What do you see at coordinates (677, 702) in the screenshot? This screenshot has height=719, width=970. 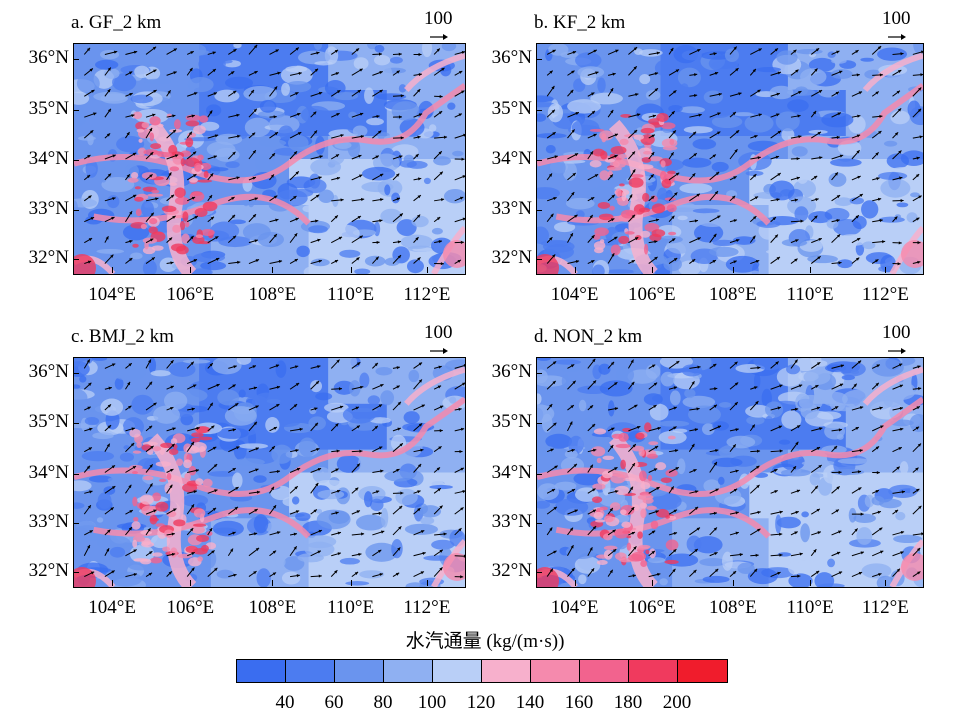 I see `colorbar-label: 200` at bounding box center [677, 702].